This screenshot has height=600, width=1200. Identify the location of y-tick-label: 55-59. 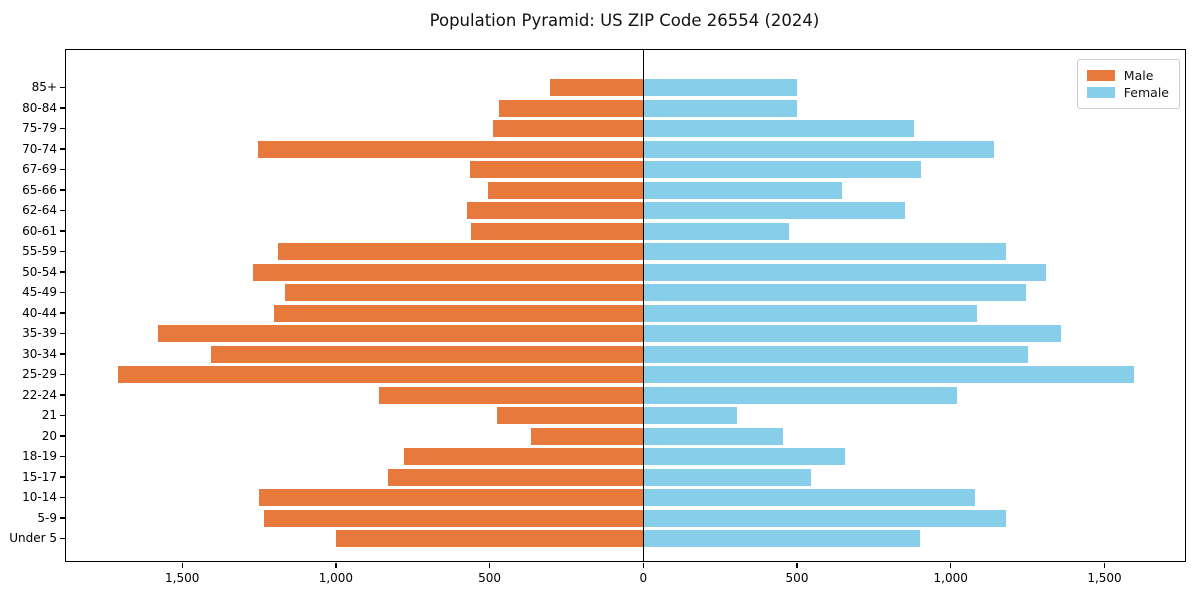
(39, 251).